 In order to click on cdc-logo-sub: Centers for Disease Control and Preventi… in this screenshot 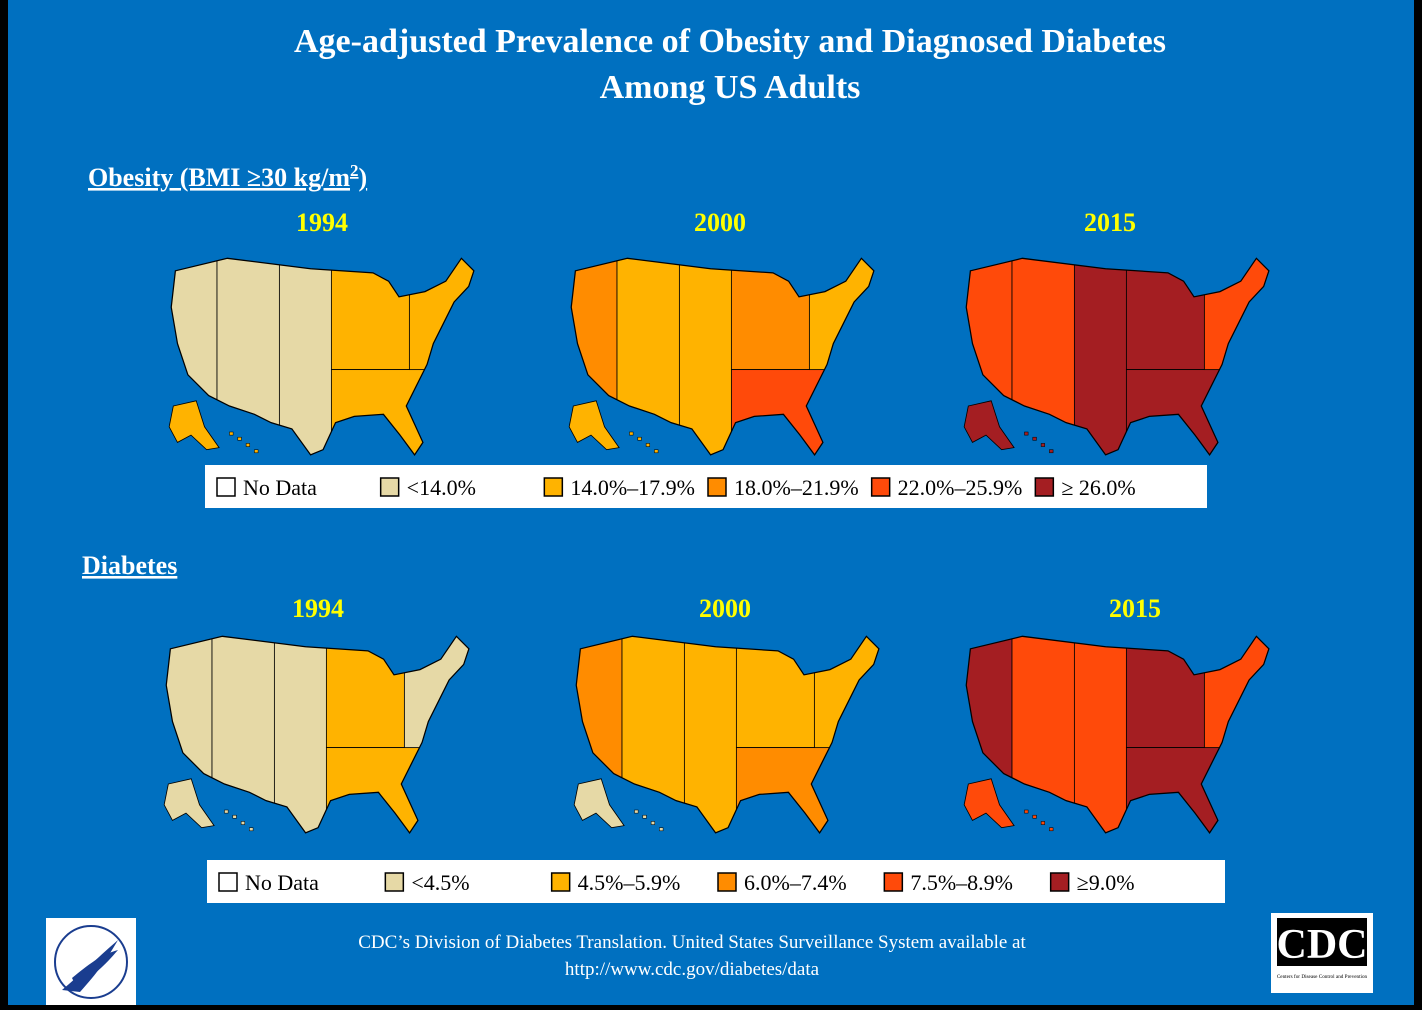, I will do `click(1322, 976)`.